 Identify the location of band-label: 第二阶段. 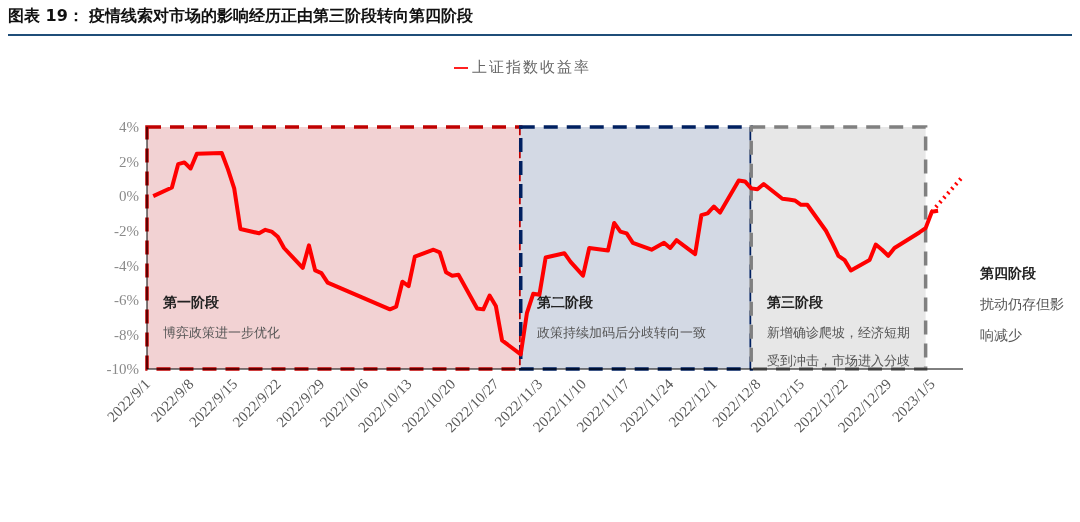
(564, 302).